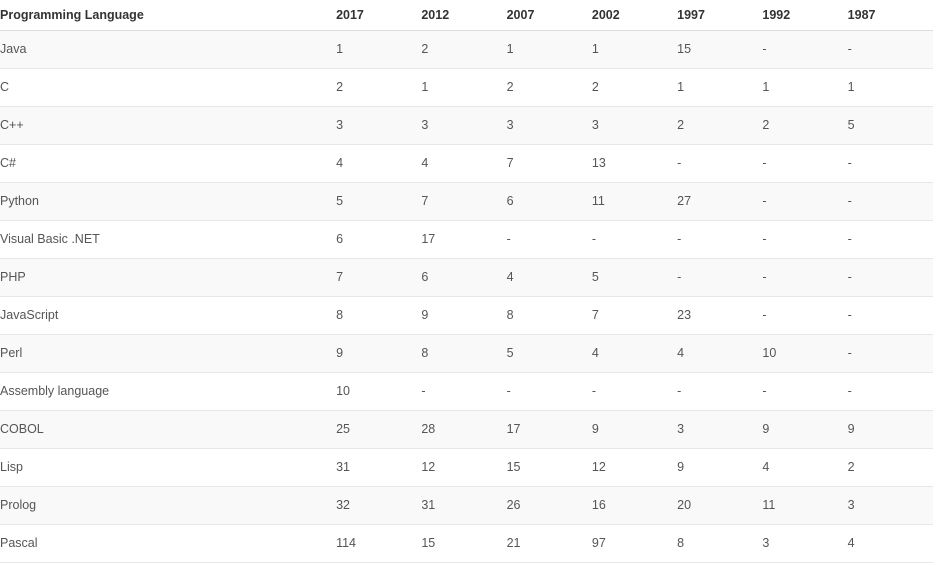  I want to click on column-header-y2017: 2017, so click(379, 15).